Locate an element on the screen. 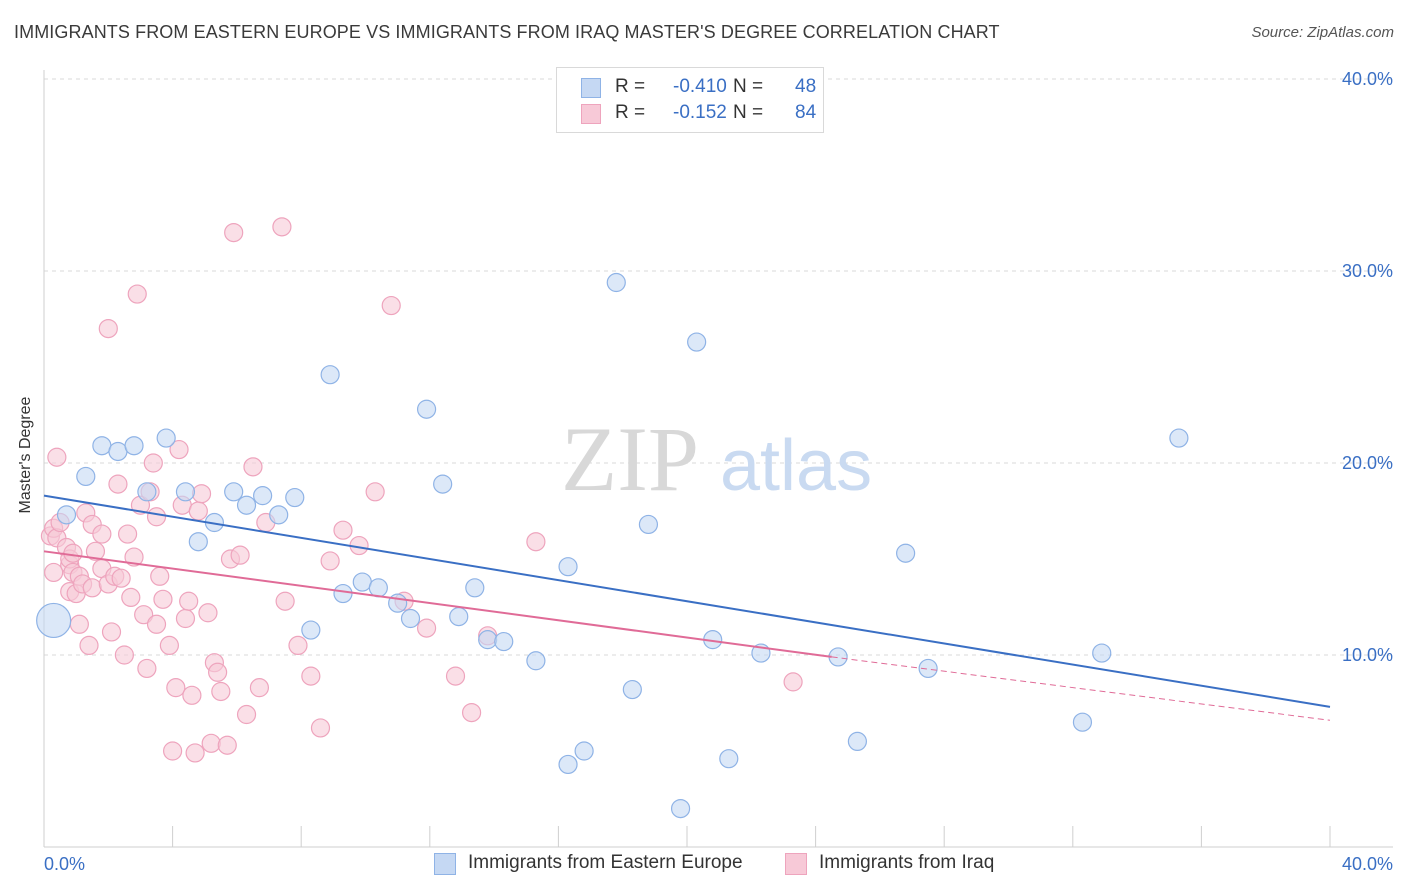 The height and width of the screenshot is (892, 1406). bottom-legend-label: Immigrants from Iraq is located at coordinates (907, 862).